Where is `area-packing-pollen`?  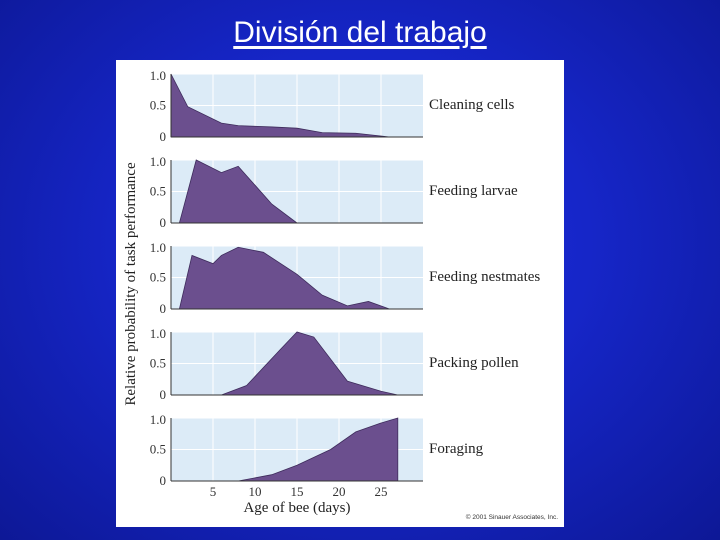 area-packing-pollen is located at coordinates (309, 363).